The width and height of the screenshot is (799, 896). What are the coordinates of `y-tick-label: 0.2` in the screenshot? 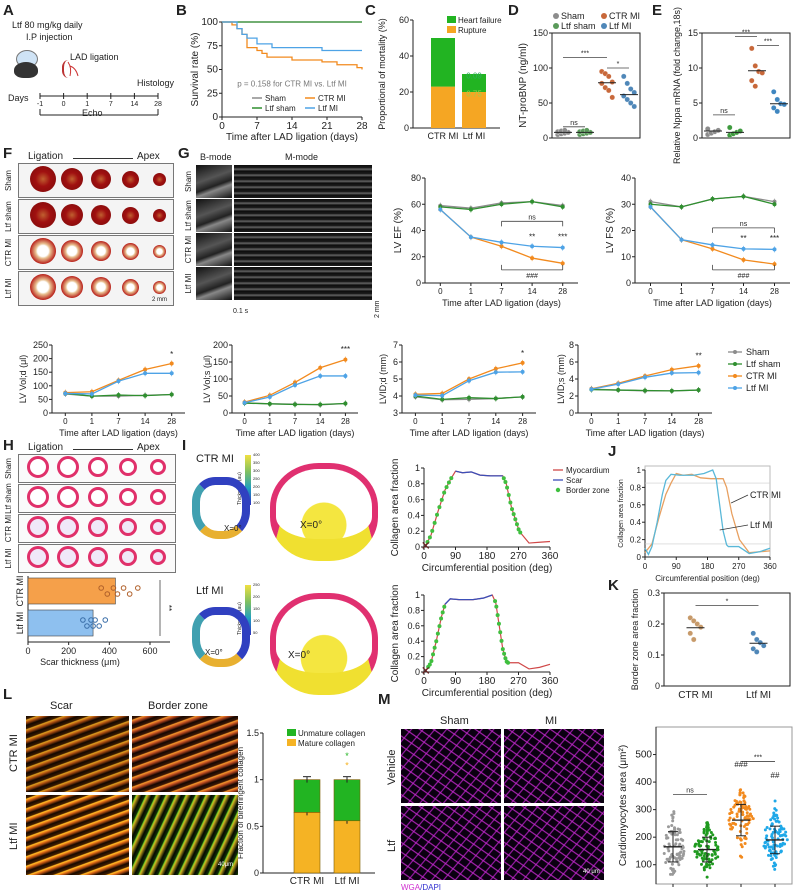 It's located at (413, 657).